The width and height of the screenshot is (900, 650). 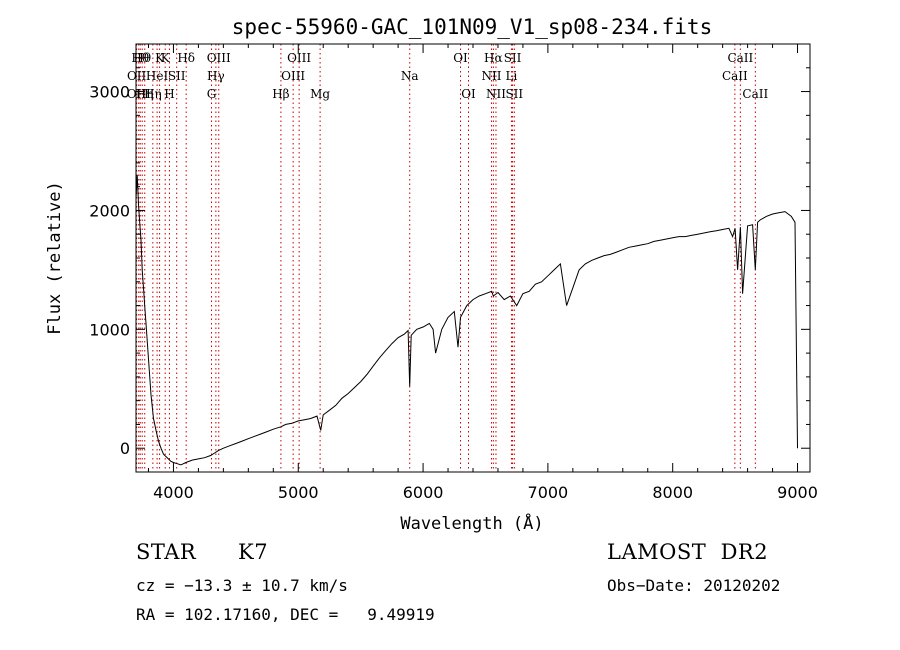 I want to click on x-tick-label-1: 5000, so click(x=298, y=492).